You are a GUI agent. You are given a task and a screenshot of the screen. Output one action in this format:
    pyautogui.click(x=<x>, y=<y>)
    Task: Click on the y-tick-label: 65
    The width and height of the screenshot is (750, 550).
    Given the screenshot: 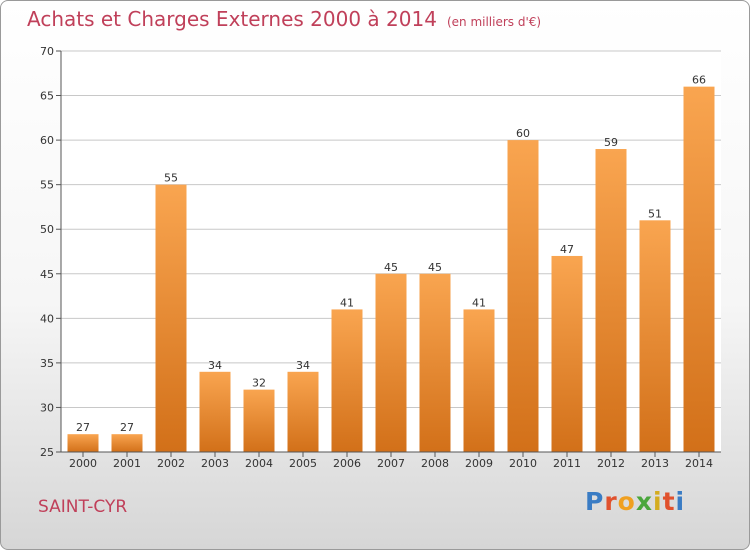 What is the action you would take?
    pyautogui.click(x=47, y=96)
    